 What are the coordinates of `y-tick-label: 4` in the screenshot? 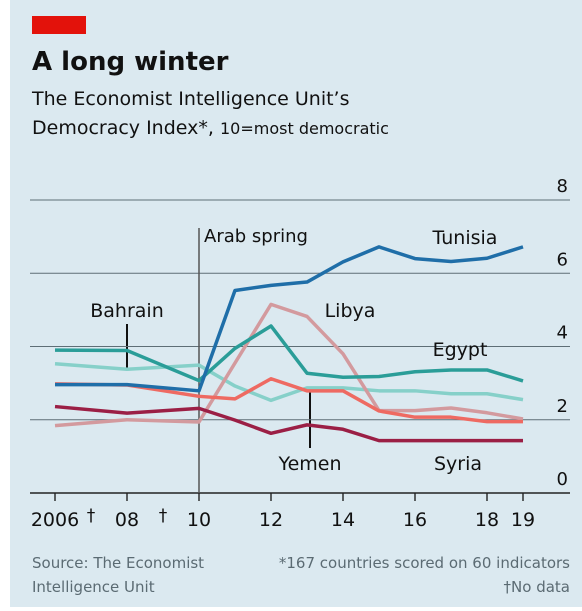 It's located at (562, 333).